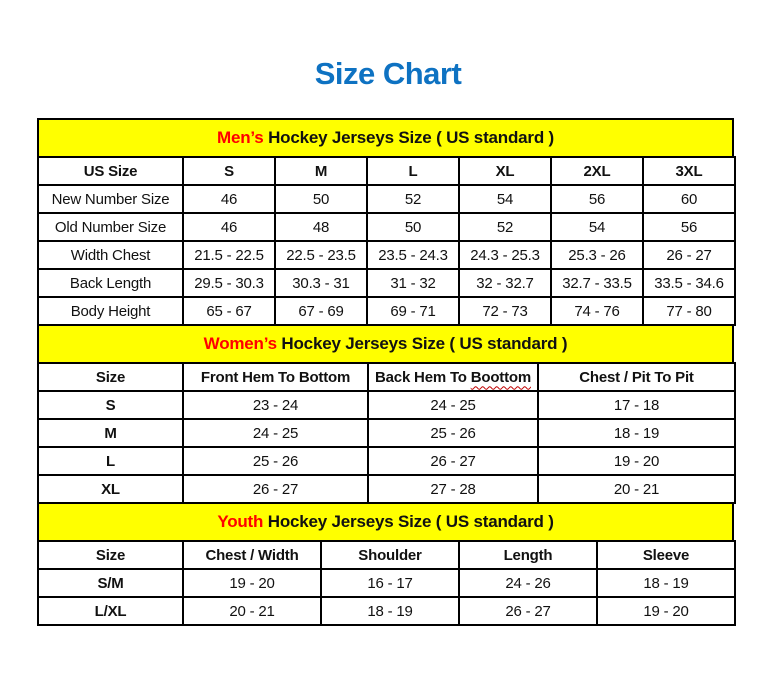  Describe the element at coordinates (390, 583) in the screenshot. I see `data-cell: 16 - 17` at that location.